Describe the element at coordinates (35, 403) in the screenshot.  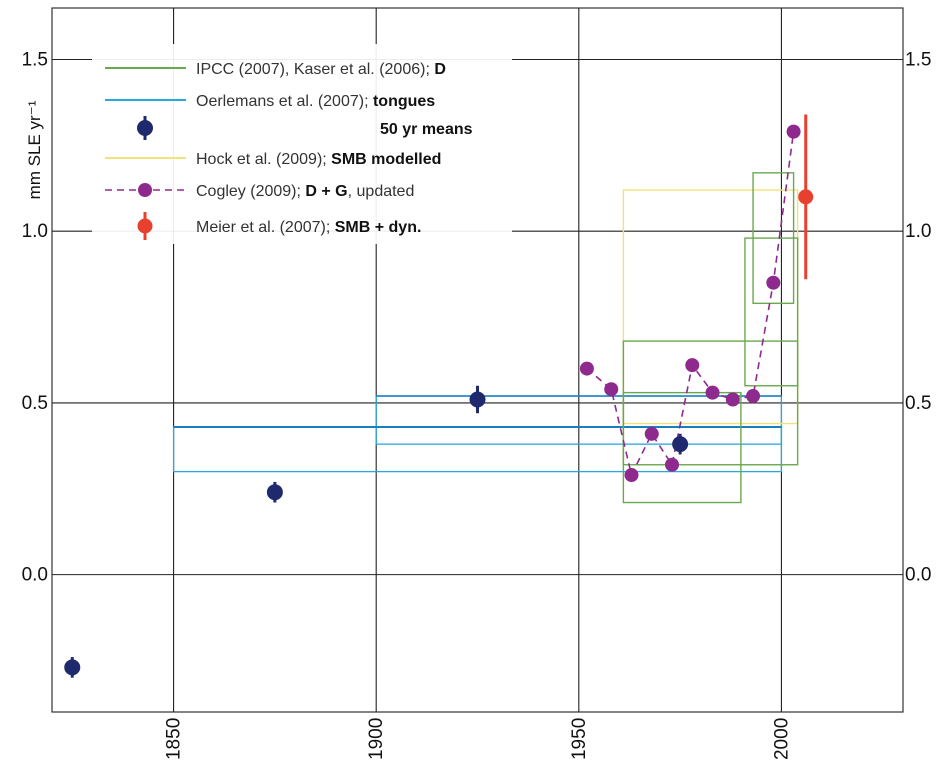
I see `y-tick-label-left: 0.5` at that location.